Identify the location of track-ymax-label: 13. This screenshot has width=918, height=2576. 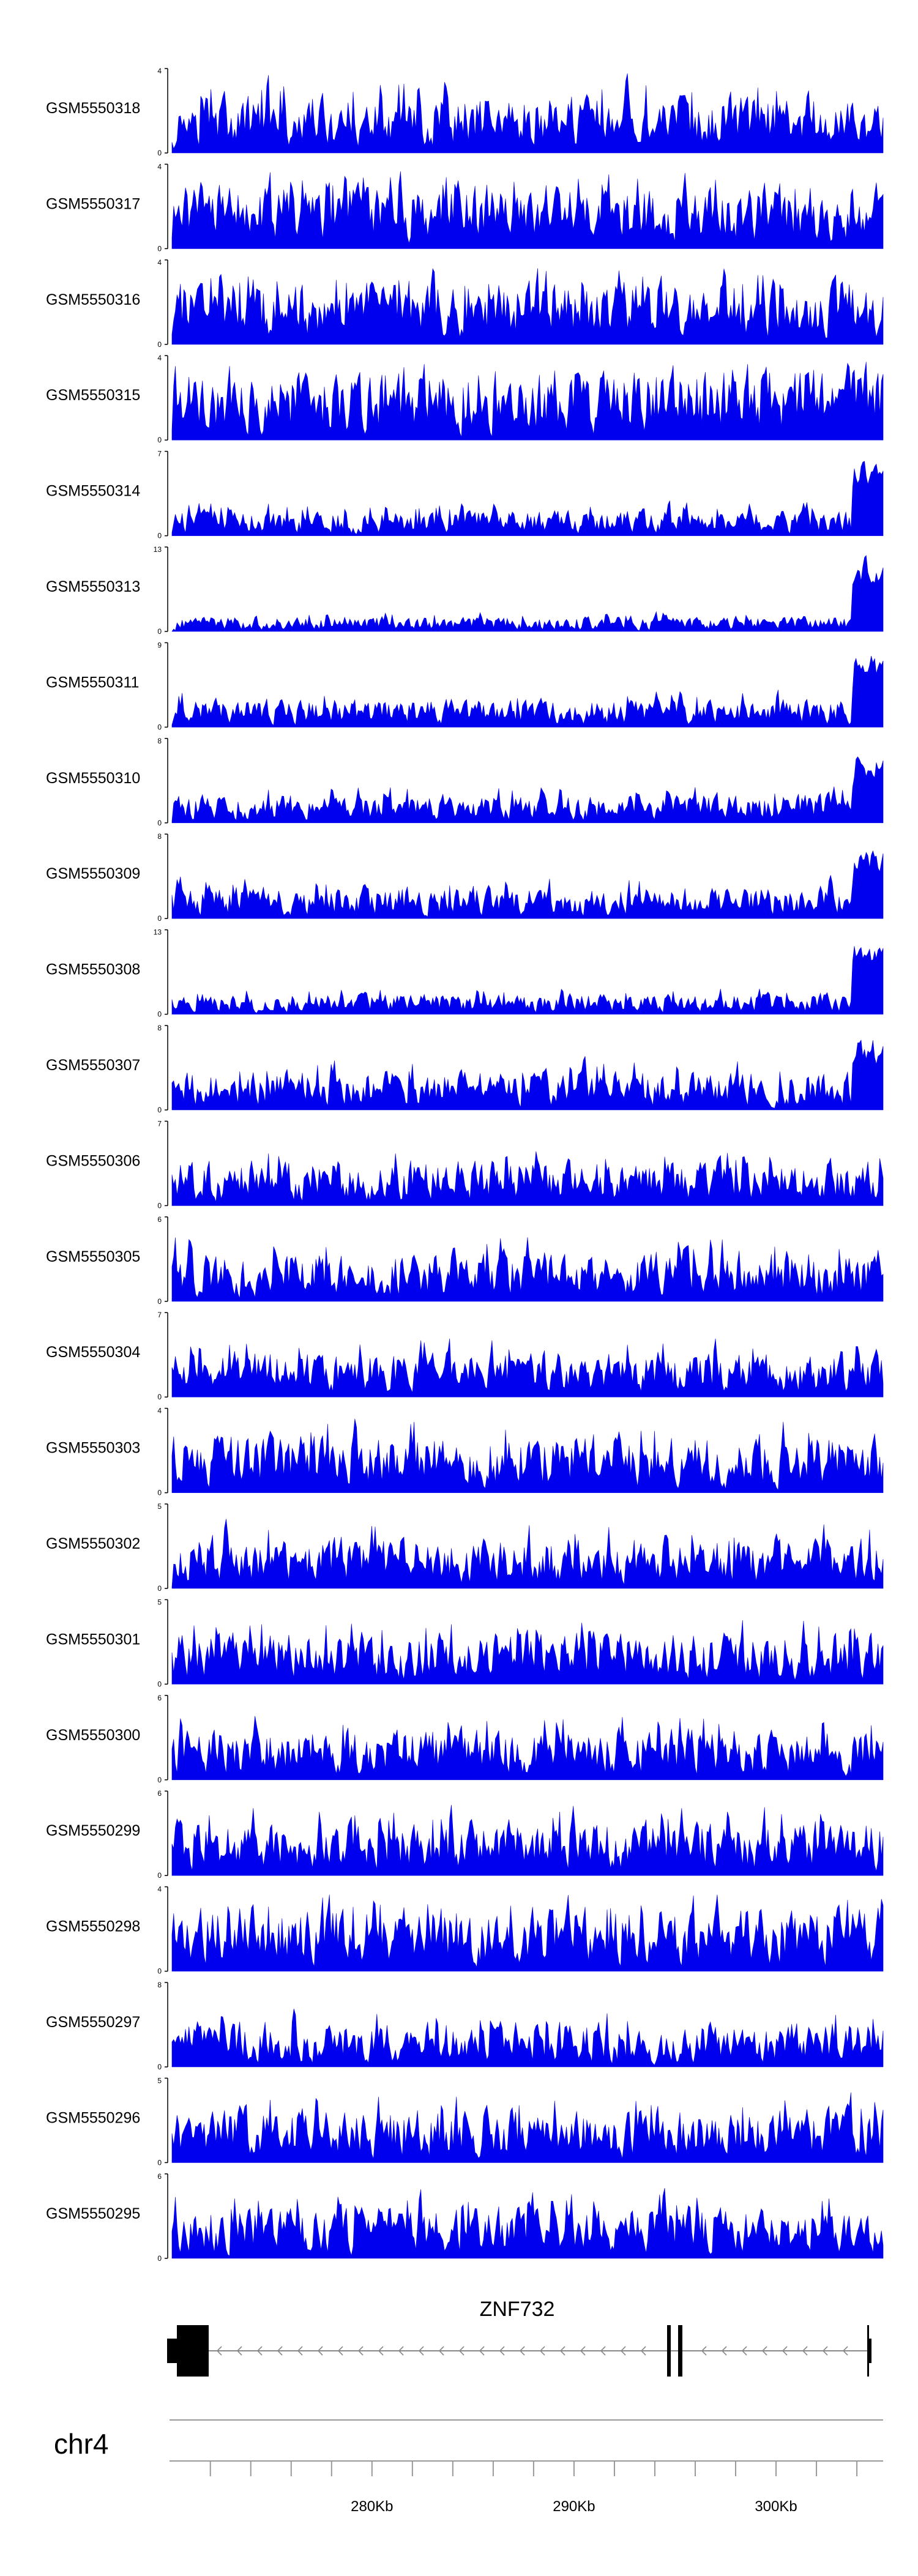
(158, 932).